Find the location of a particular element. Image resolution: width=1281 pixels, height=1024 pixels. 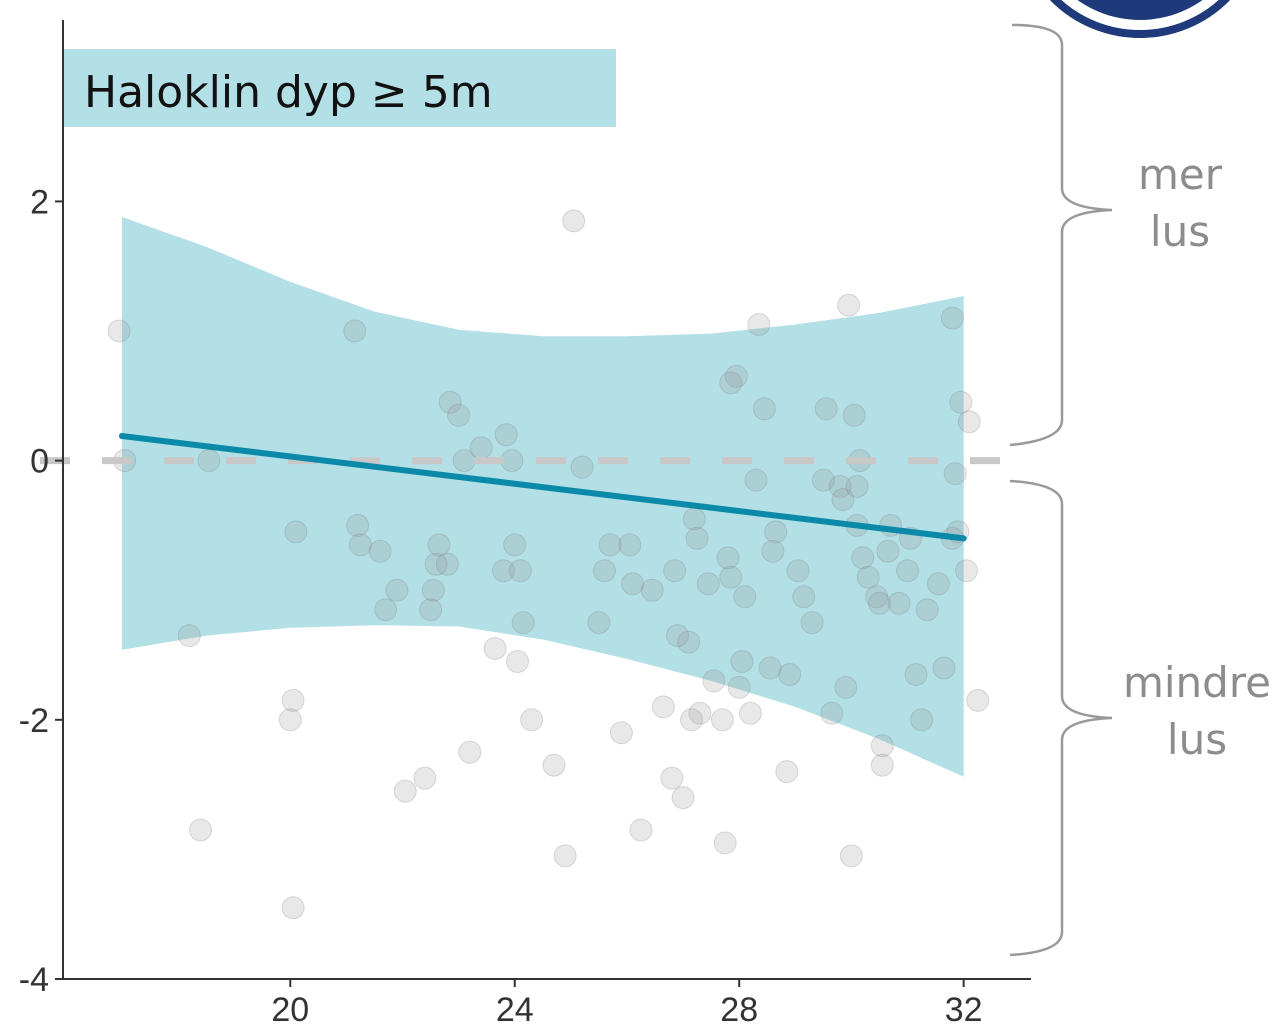

y-ticks: 2 0 -2 -4 is located at coordinates (41, 591).